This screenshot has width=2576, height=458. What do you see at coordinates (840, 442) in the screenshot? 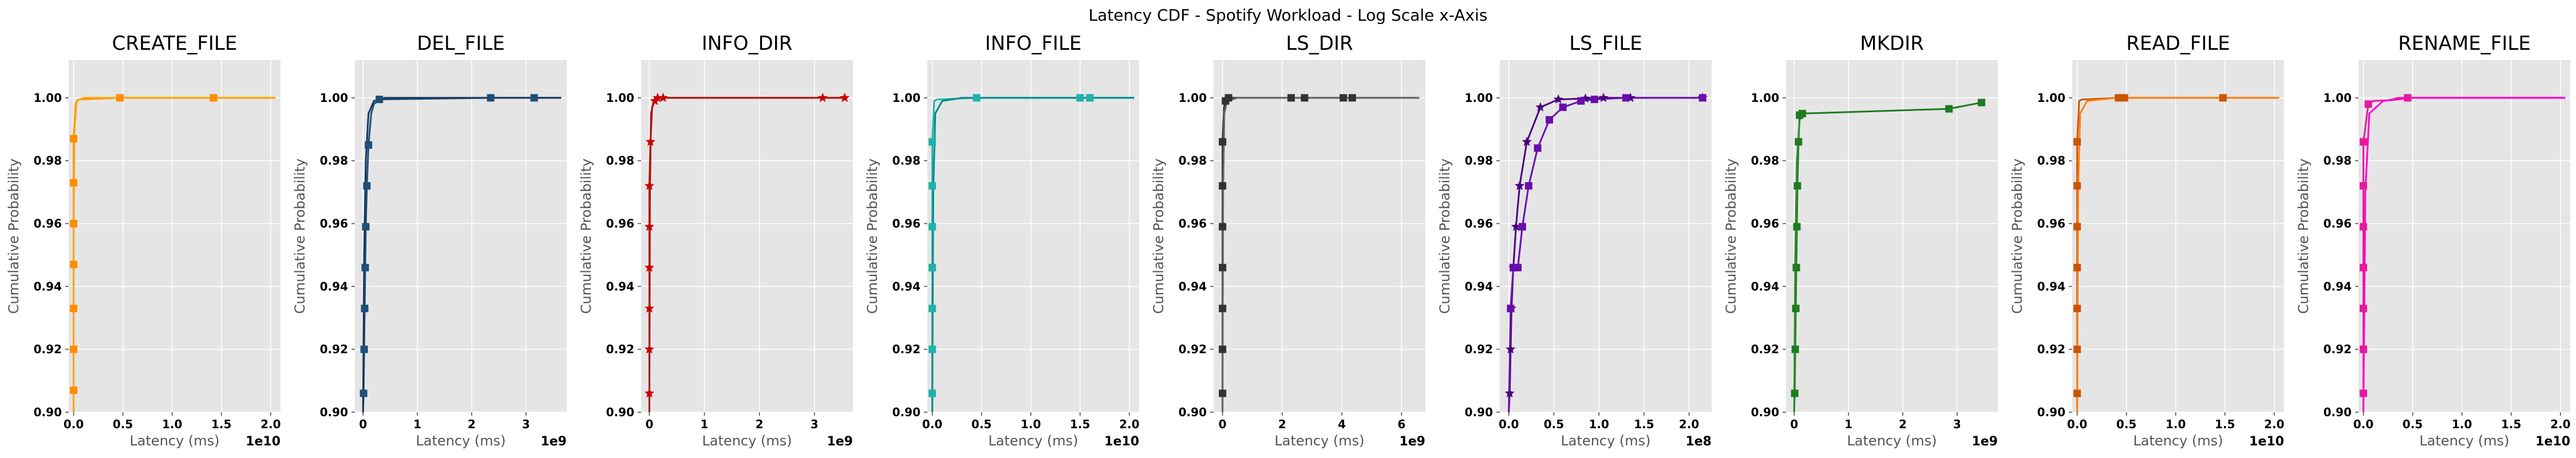
I see `x-axis-offset-label: 1e9` at bounding box center [840, 442].